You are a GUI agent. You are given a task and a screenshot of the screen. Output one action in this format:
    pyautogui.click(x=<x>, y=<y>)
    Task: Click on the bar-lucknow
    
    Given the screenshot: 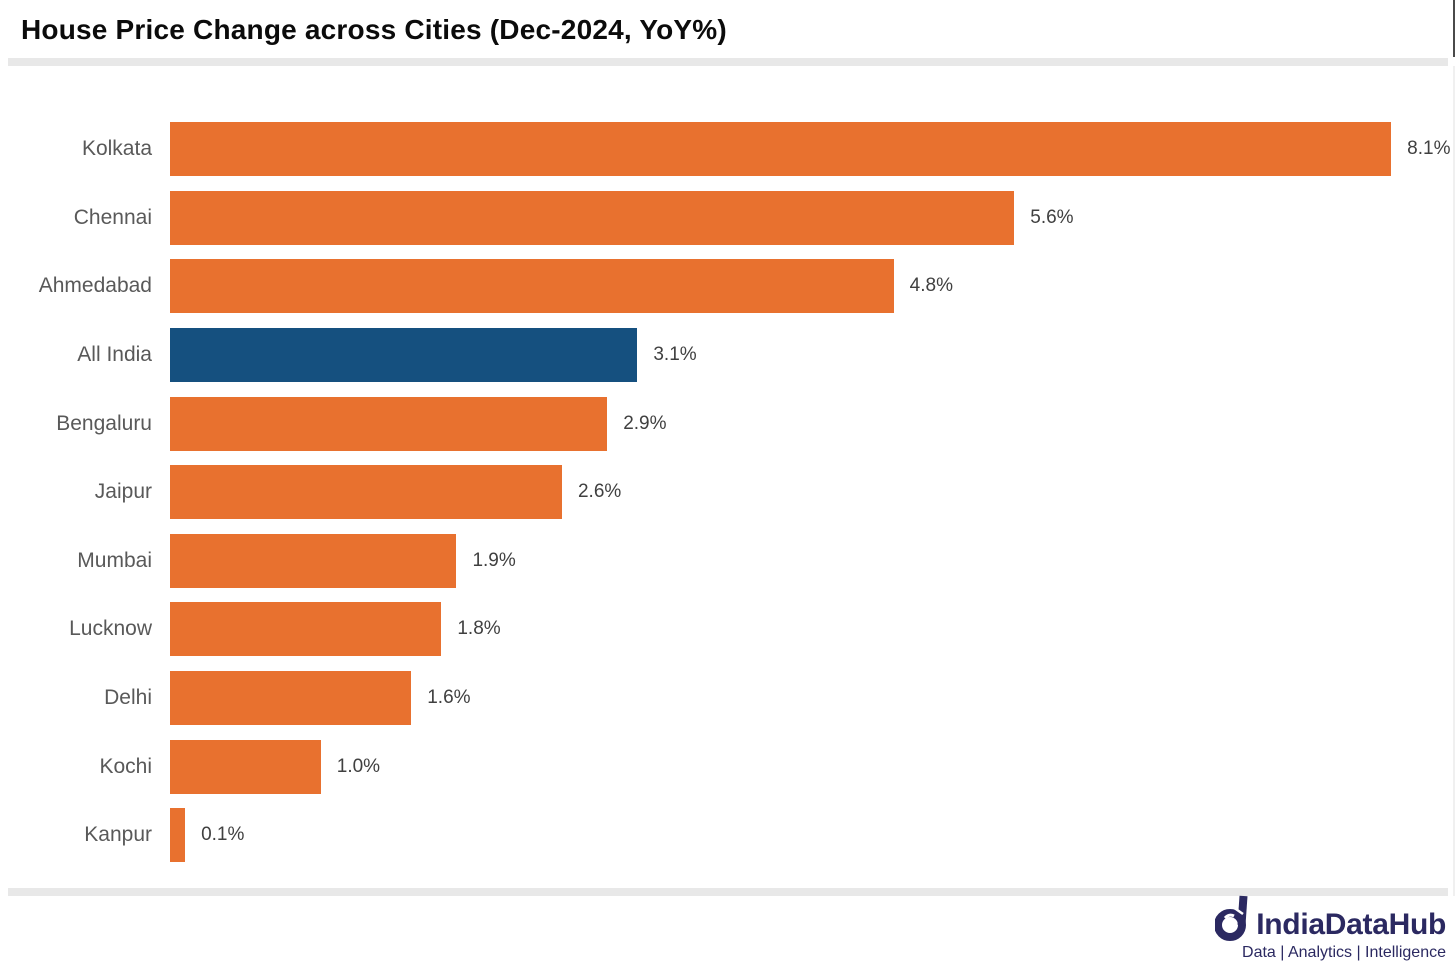 What is the action you would take?
    pyautogui.click(x=306, y=629)
    